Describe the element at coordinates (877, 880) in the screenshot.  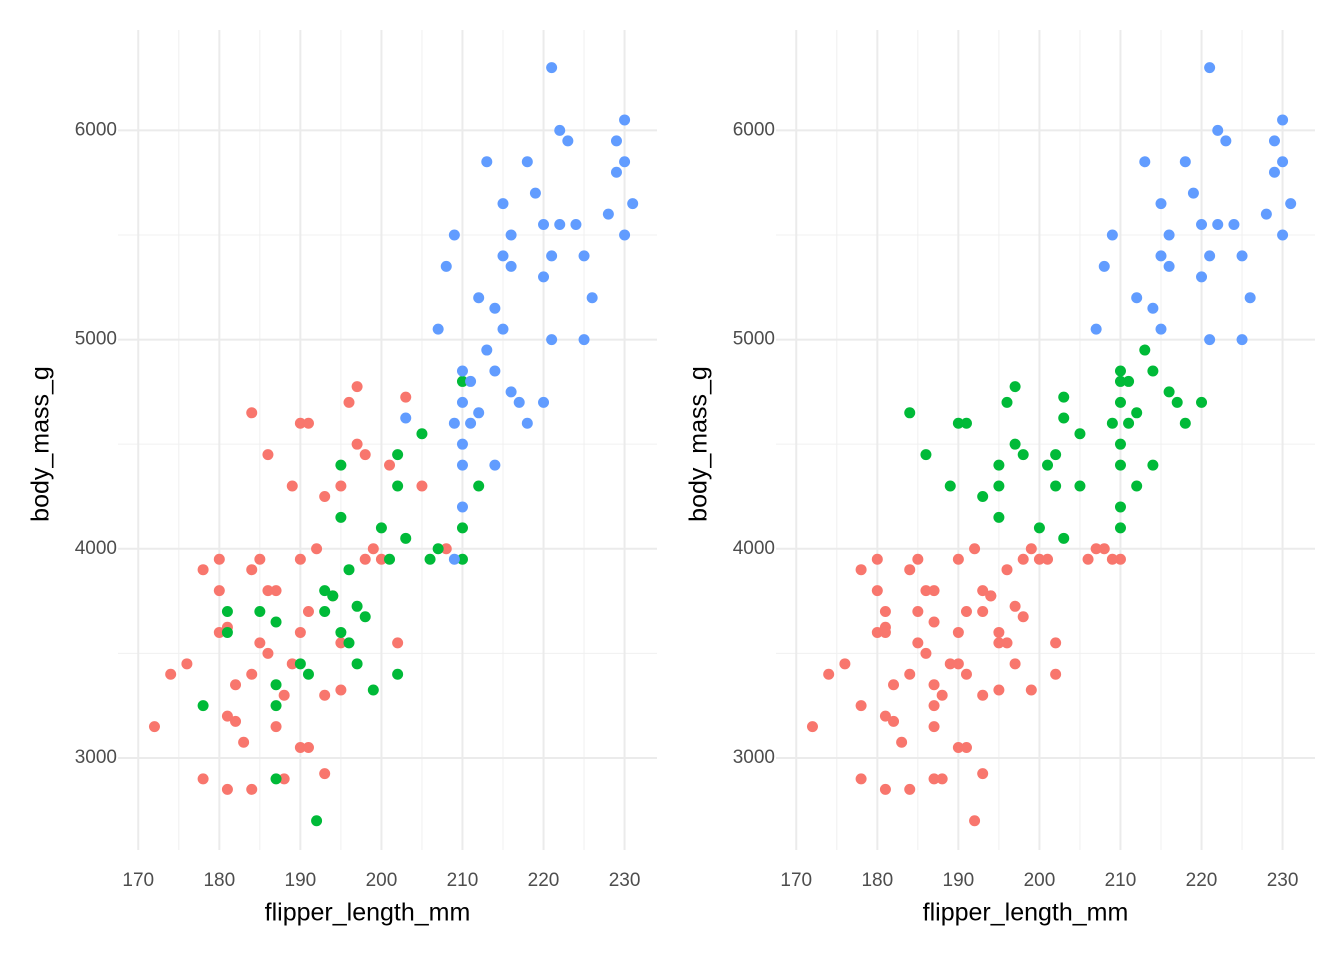
I see `x-tick-label: 180` at that location.